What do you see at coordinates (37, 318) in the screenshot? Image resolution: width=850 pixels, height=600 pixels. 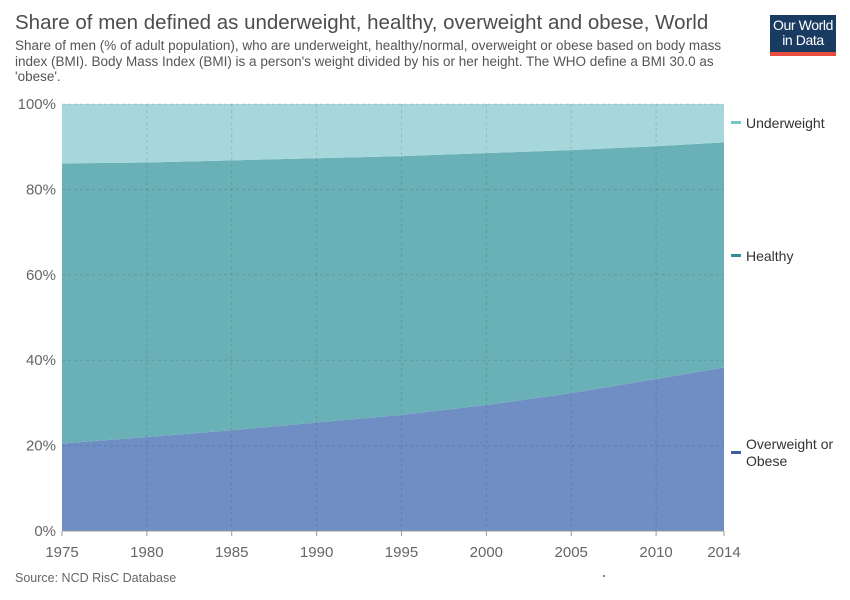 I see `y-axis: 0% 20% 40% 60% 80% 100%` at bounding box center [37, 318].